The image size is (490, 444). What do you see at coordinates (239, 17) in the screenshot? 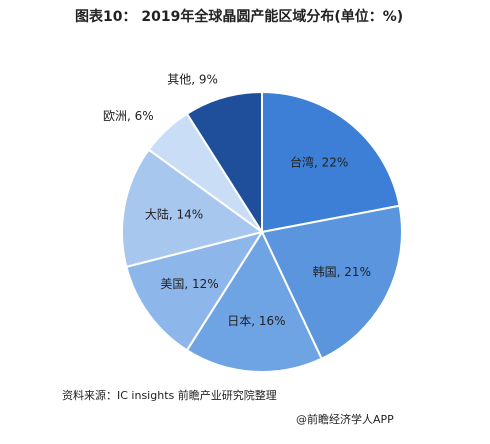
I see `chart-title: 图表10： 2019年全球晶圆产能区域分布(单位：%)` at bounding box center [239, 17].